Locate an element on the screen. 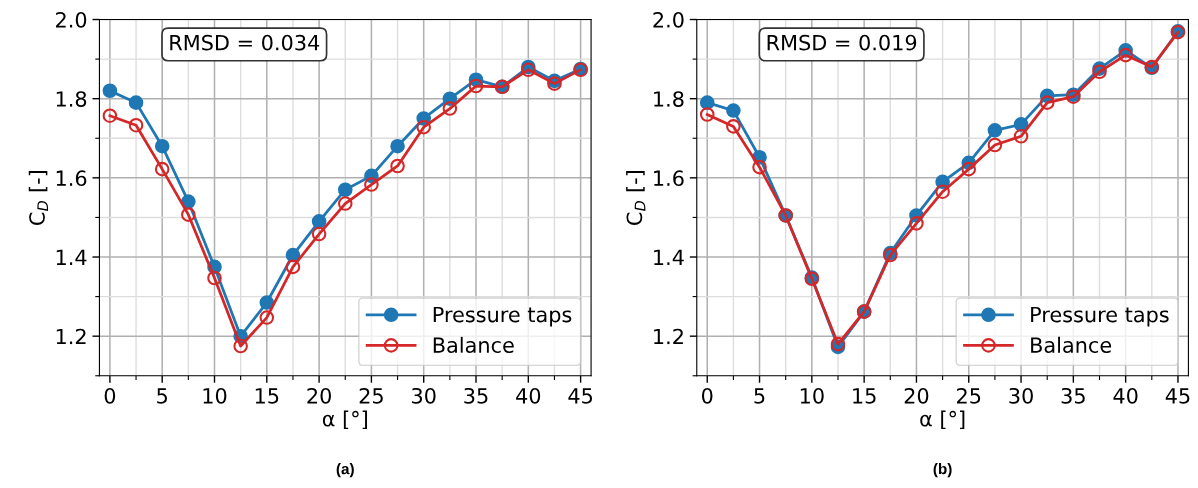  annotation: RMSD = 0.019 is located at coordinates (842, 42).